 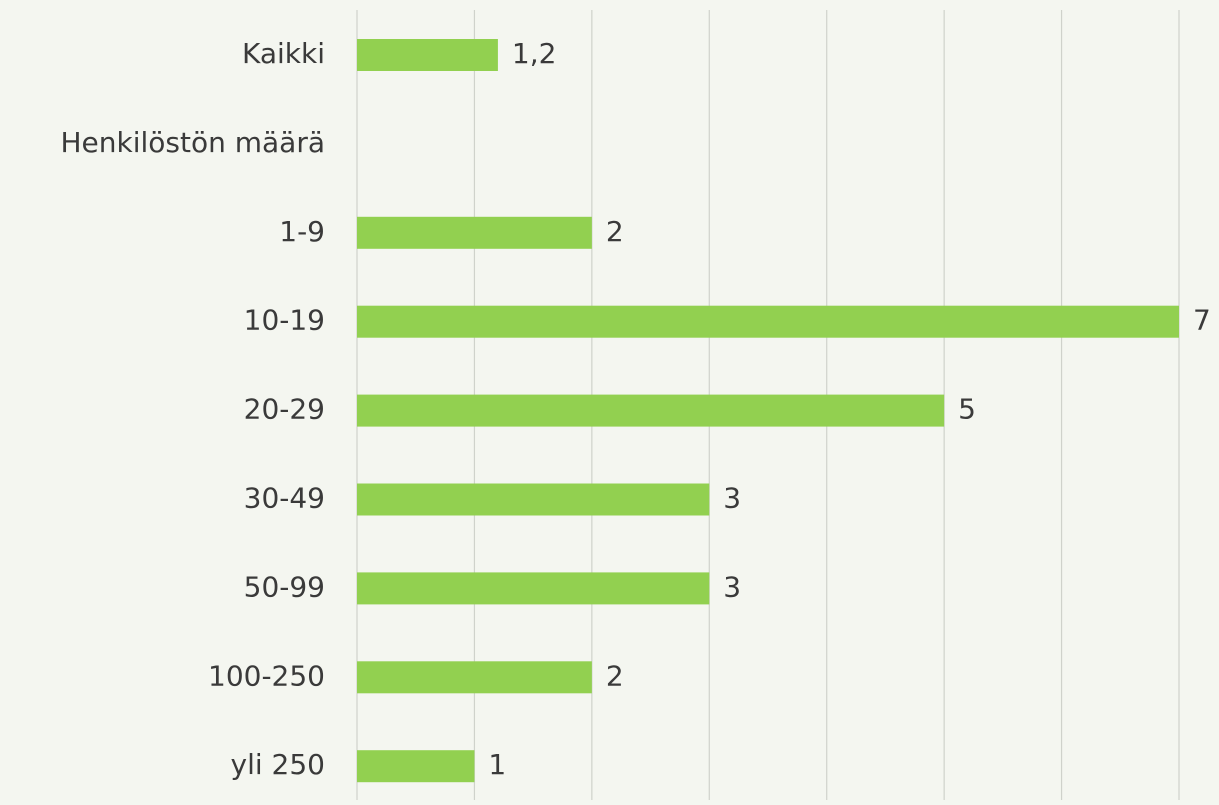 I want to click on data-label: 1,2, so click(x=534, y=53).